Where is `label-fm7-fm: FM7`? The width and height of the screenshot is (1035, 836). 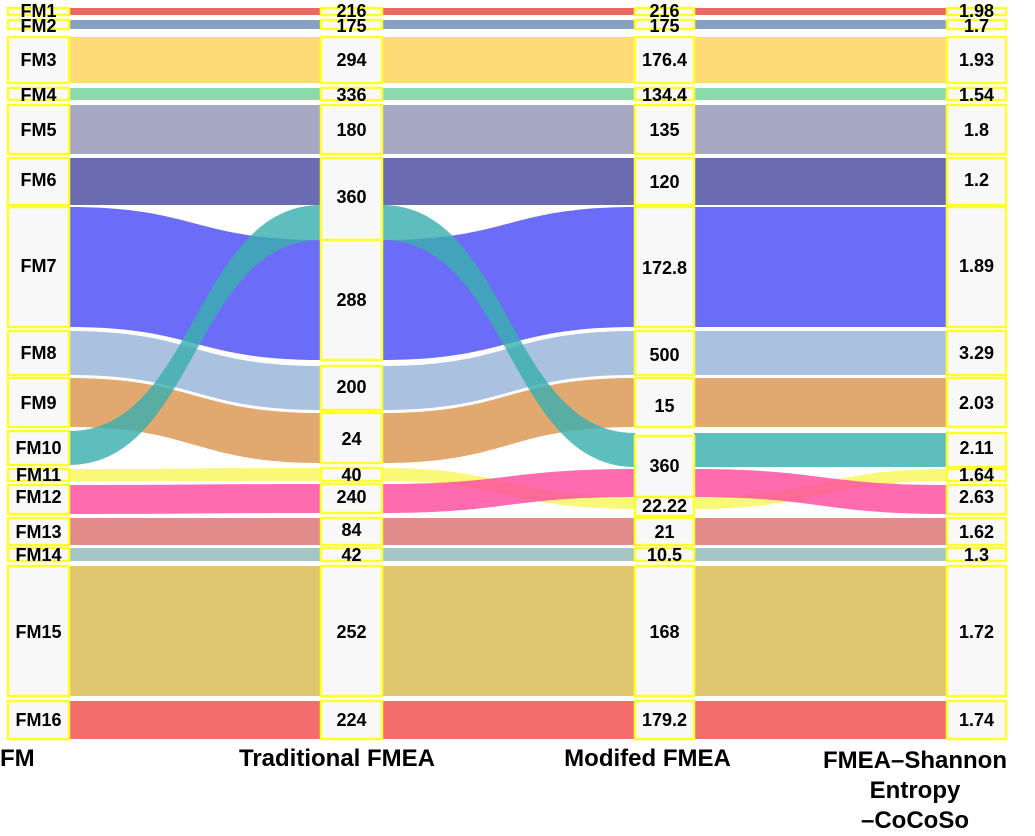
label-fm7-fm: FM7 is located at coordinates (39, 266).